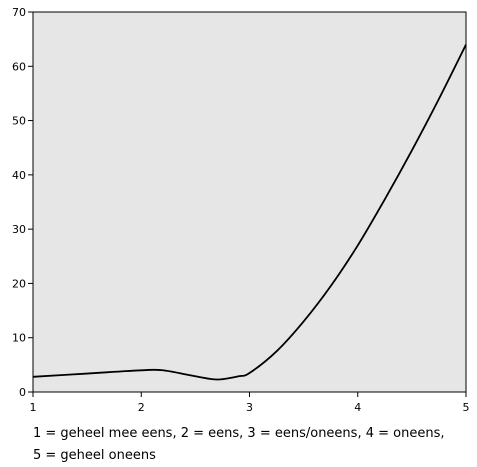 The width and height of the screenshot is (477, 467). Describe the element at coordinates (33, 407) in the screenshot. I see `x-tick-label: 1` at that location.